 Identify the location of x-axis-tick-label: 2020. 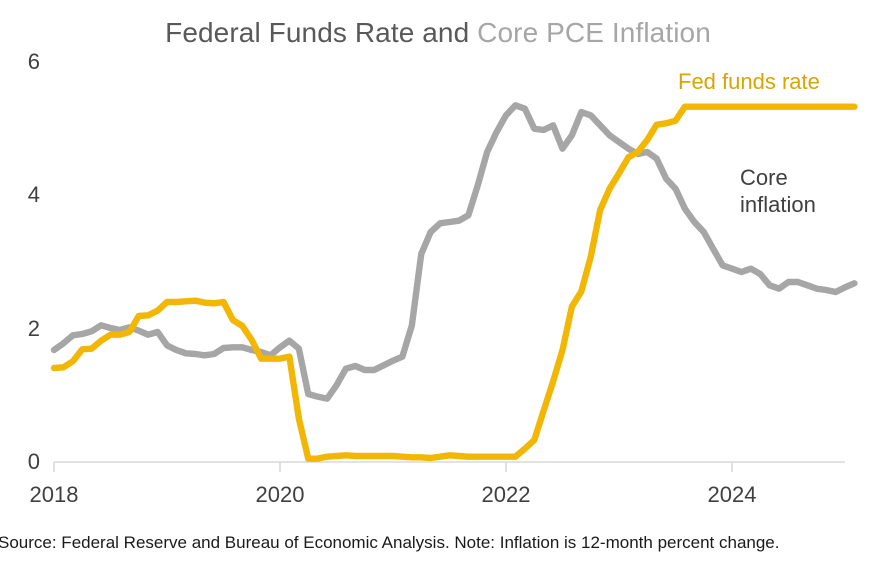
(280, 494).